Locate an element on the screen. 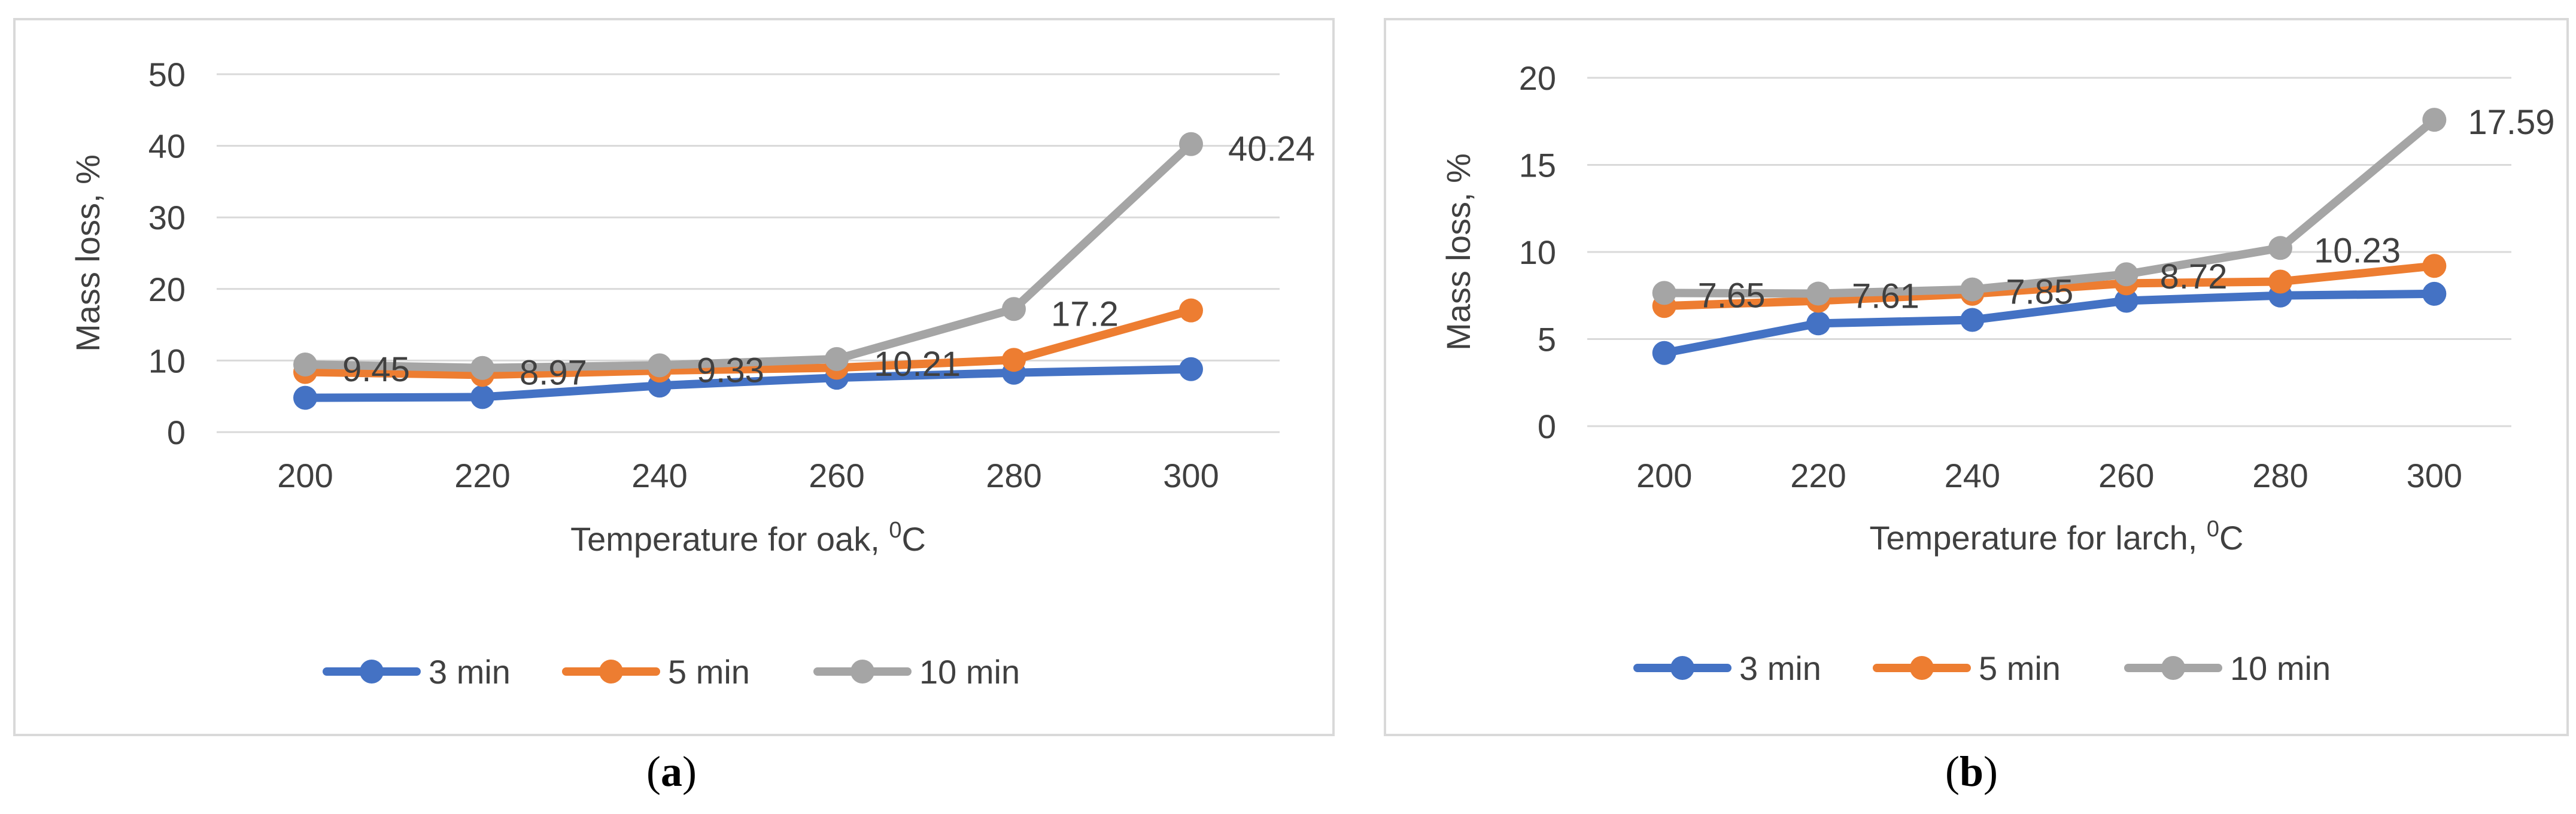 This screenshot has width=2576, height=814. y-tick-label: 15 is located at coordinates (1538, 165).